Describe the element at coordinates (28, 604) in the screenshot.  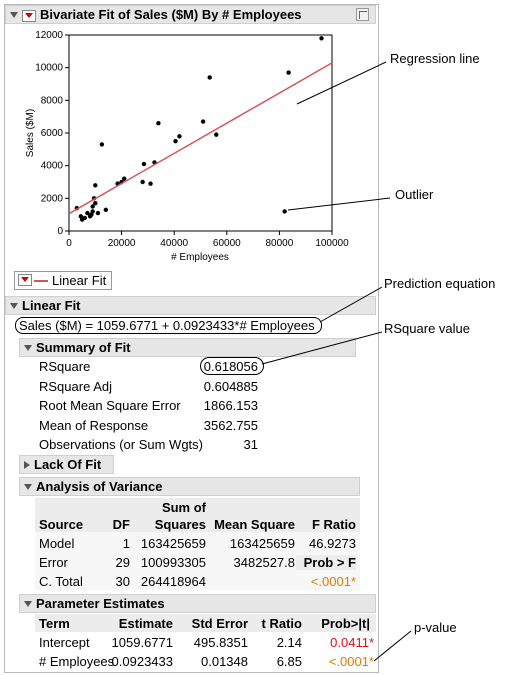
I see `params-collapse-icon` at that location.